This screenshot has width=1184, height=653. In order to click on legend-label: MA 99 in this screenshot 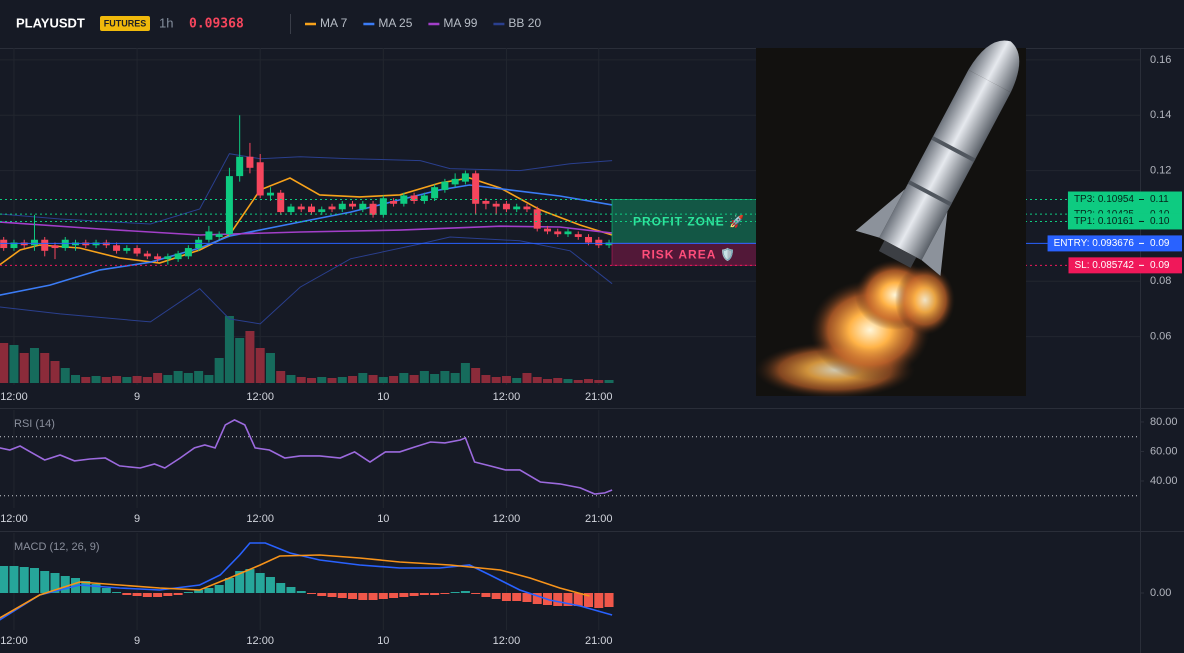, I will do `click(460, 23)`.